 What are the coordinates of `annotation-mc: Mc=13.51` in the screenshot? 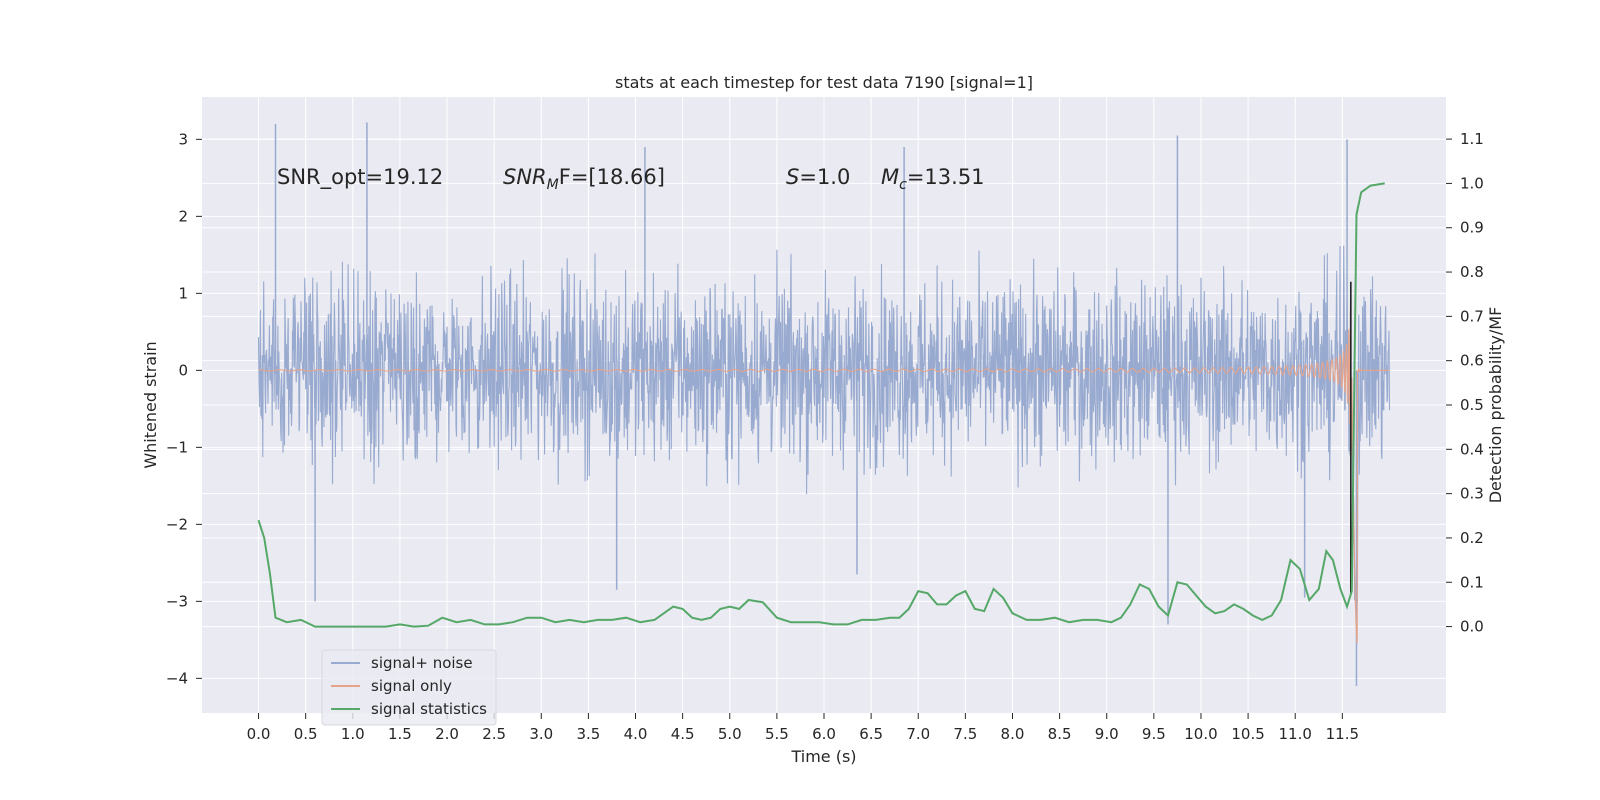 It's located at (933, 179).